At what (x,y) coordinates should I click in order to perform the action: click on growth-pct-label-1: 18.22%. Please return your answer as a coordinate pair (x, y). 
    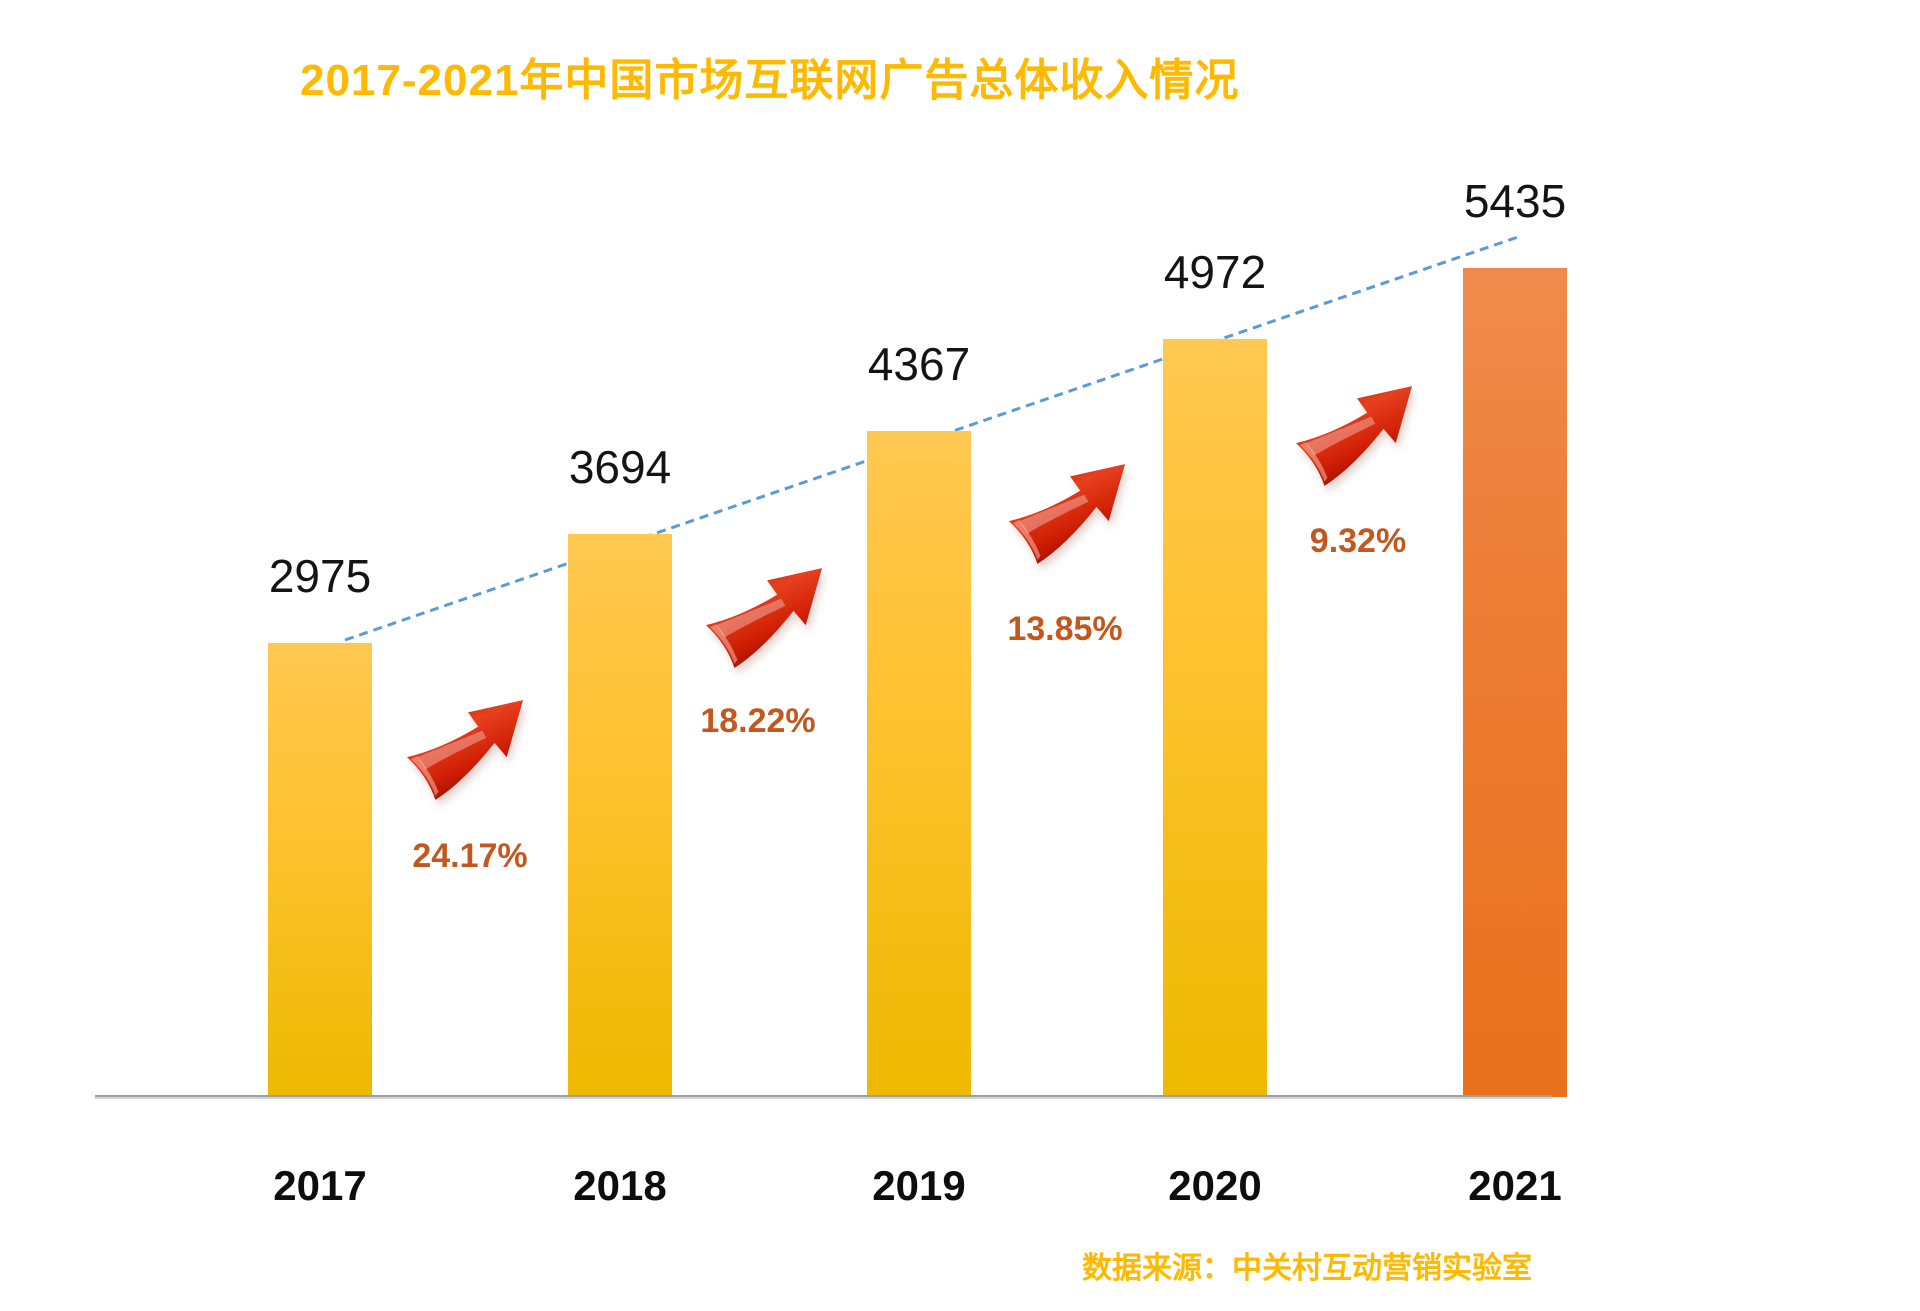
    Looking at the image, I should click on (758, 721).